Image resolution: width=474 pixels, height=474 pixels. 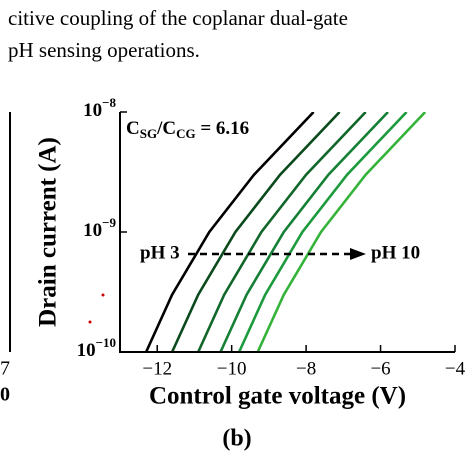 What do you see at coordinates (186, 133) in the screenshot?
I see `ratio-subscript: CG` at bounding box center [186, 133].